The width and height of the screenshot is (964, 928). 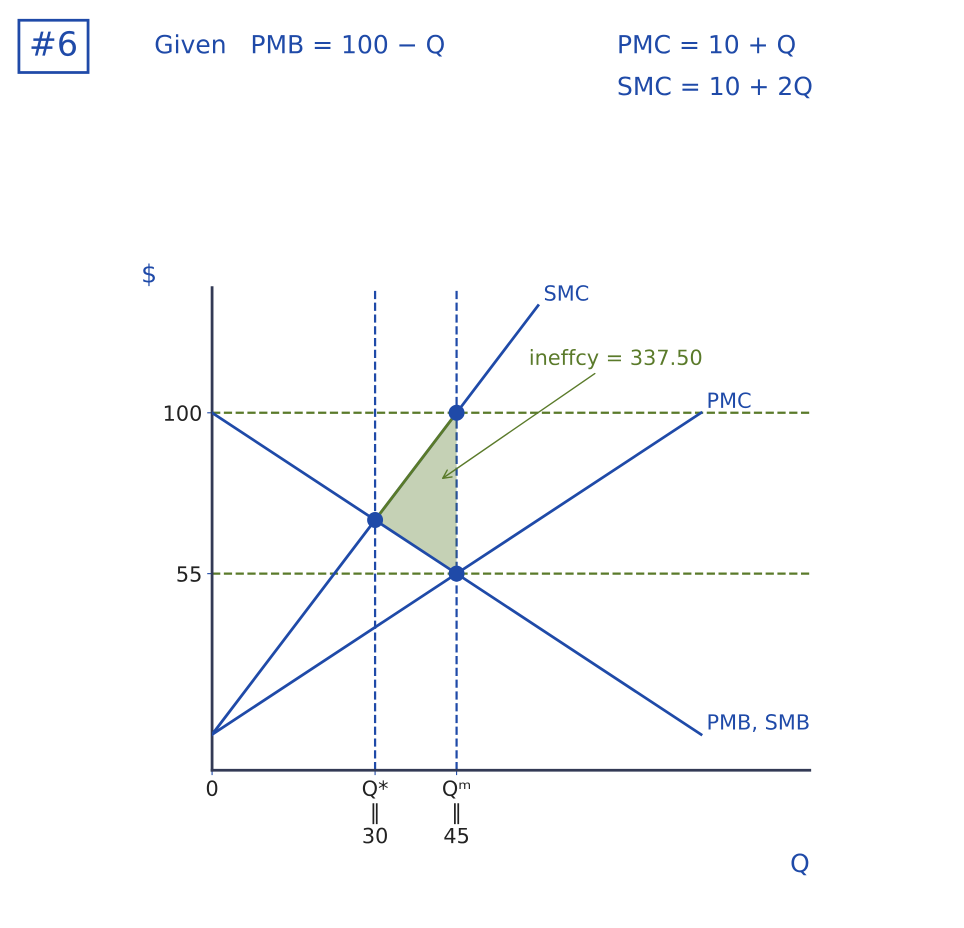 I want to click on y-axis-title: $, so click(x=149, y=274).